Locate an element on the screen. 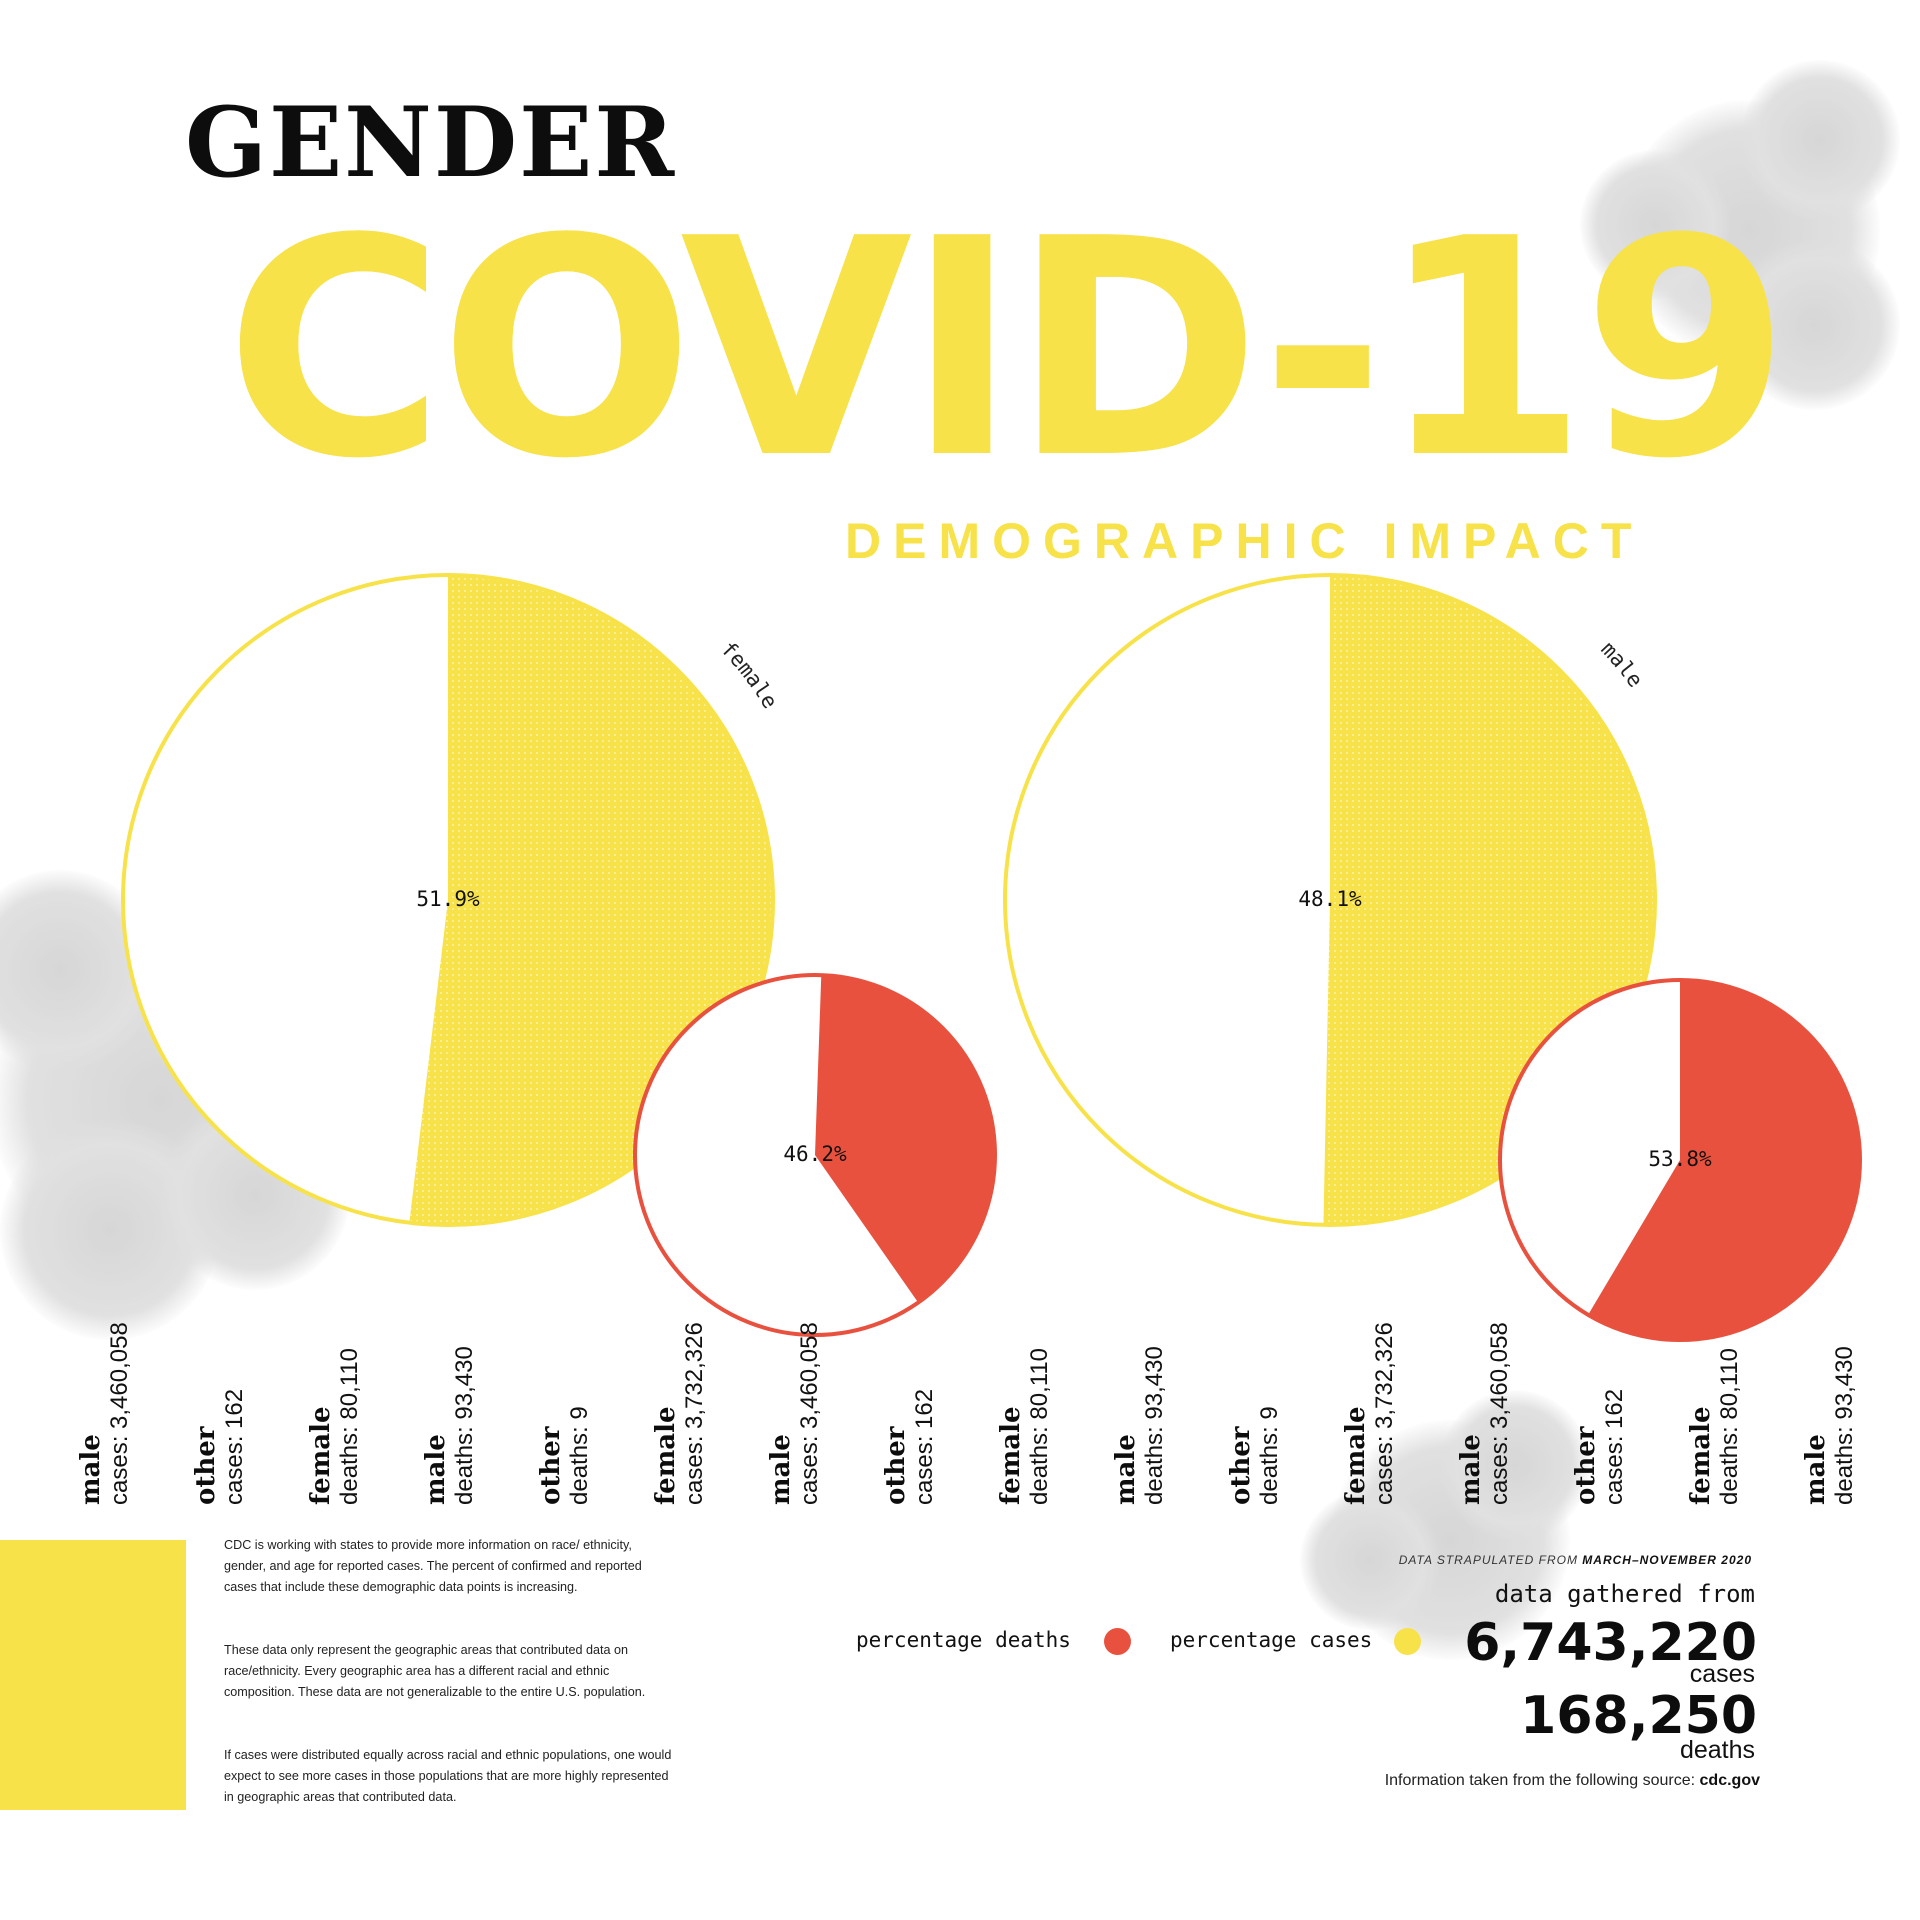 The width and height of the screenshot is (1920, 1920). page-title-covid-shadow: COVID-19 is located at coordinates (1008, 350).